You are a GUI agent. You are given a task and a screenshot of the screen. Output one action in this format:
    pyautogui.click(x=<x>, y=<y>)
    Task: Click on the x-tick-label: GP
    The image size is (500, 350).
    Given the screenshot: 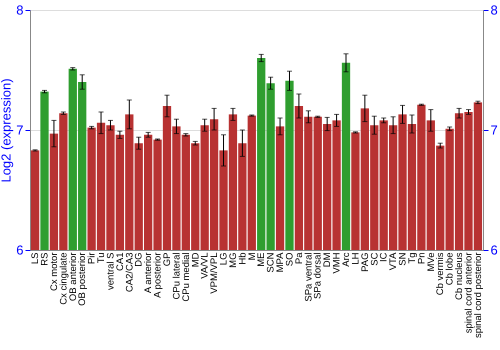 What is the action you would take?
    pyautogui.click(x=167, y=259)
    